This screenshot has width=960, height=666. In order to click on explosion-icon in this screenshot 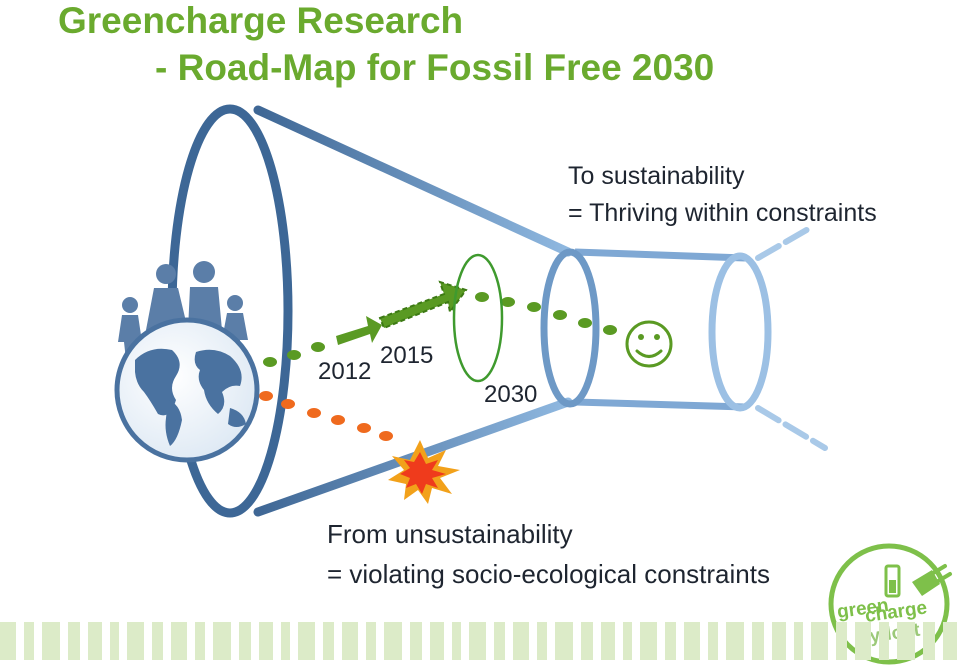, I will do `click(424, 472)`.